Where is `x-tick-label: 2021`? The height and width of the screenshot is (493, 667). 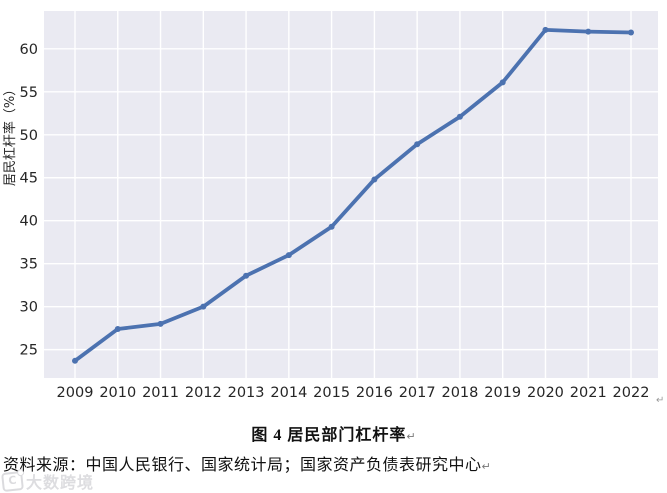
x-tick-label: 2021 is located at coordinates (588, 393).